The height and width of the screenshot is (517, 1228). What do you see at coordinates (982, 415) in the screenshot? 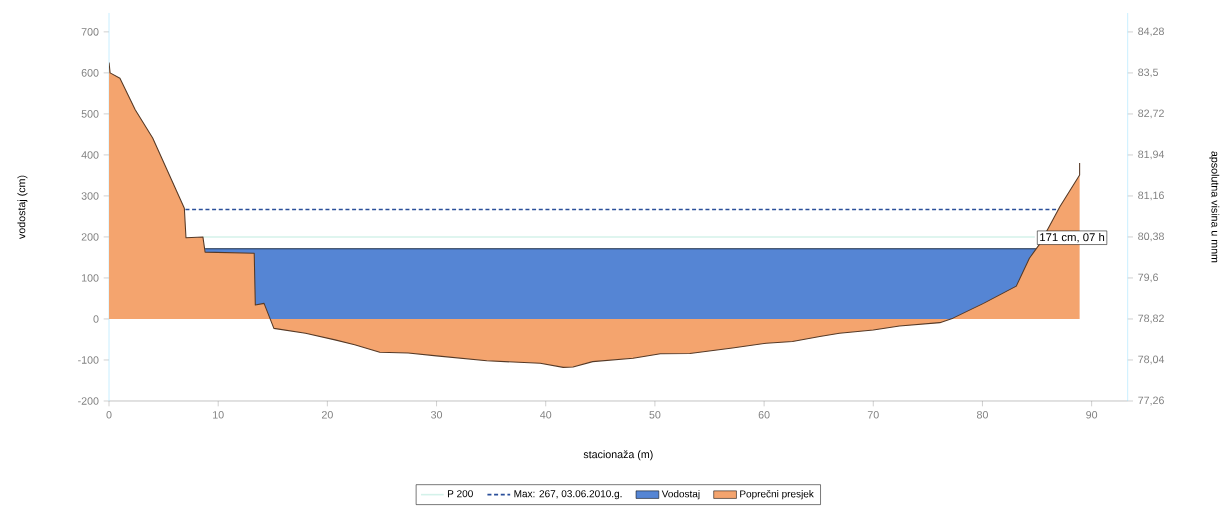
I see `x-tick-label: 80` at bounding box center [982, 415].